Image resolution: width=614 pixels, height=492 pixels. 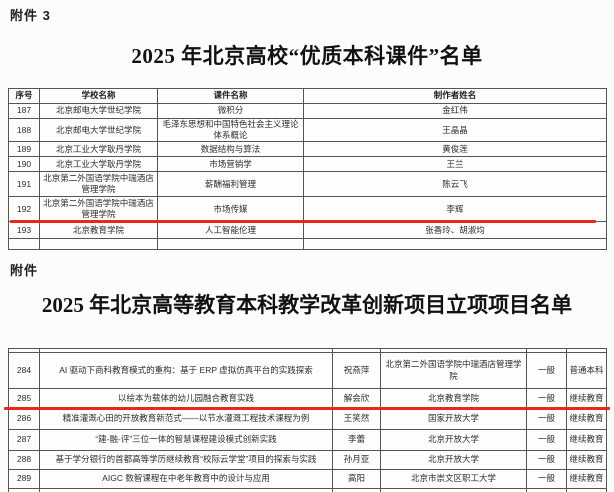 What do you see at coordinates (230, 164) in the screenshot?
I see `cell-course: 市场营销学` at bounding box center [230, 164].